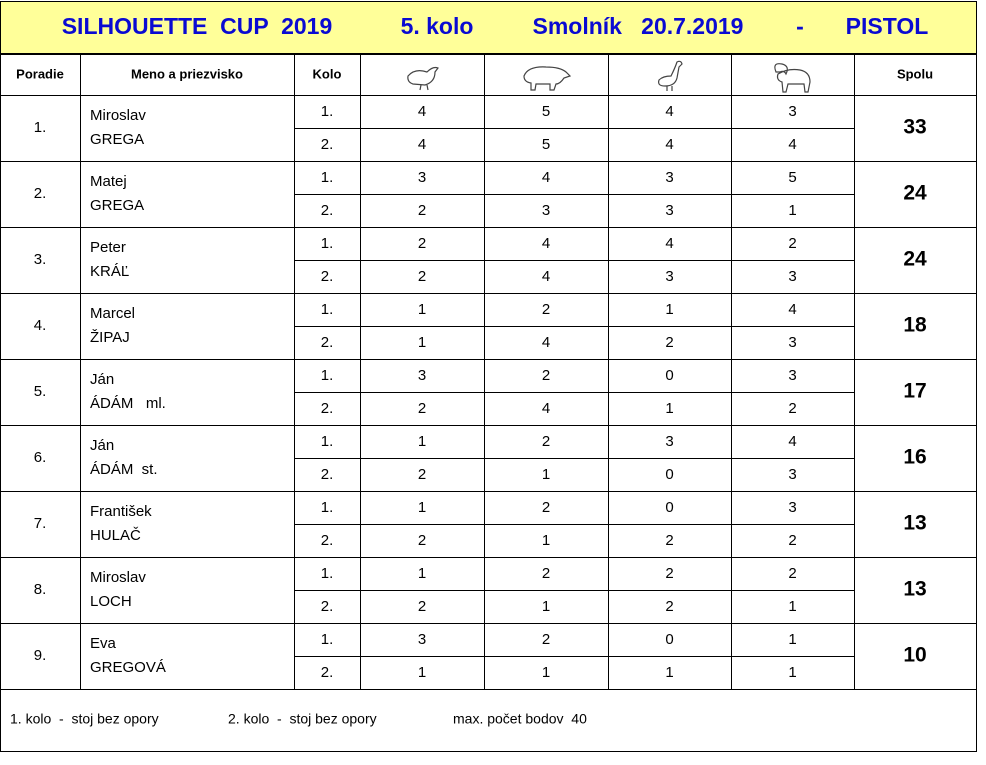 This screenshot has width=986, height=765. What do you see at coordinates (40, 325) in the screenshot?
I see `rank-cell: 4.` at bounding box center [40, 325].